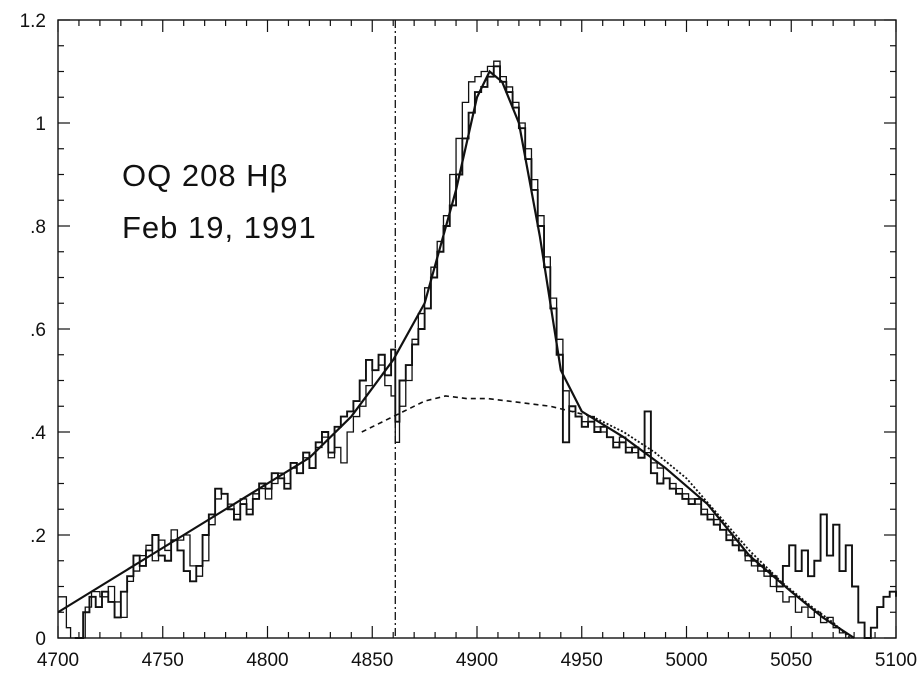 The width and height of the screenshot is (924, 673). What do you see at coordinates (477, 414) in the screenshot?
I see `series-dashed` at bounding box center [477, 414].